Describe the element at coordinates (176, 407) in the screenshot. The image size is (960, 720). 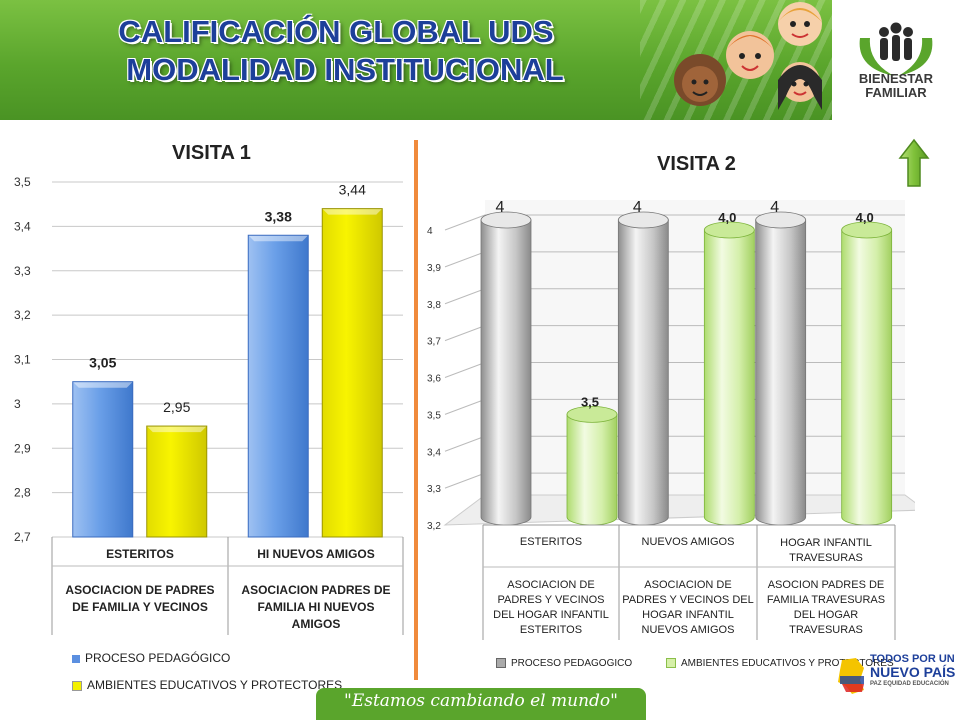
I see `chart1-data-label: 2,95` at that location.